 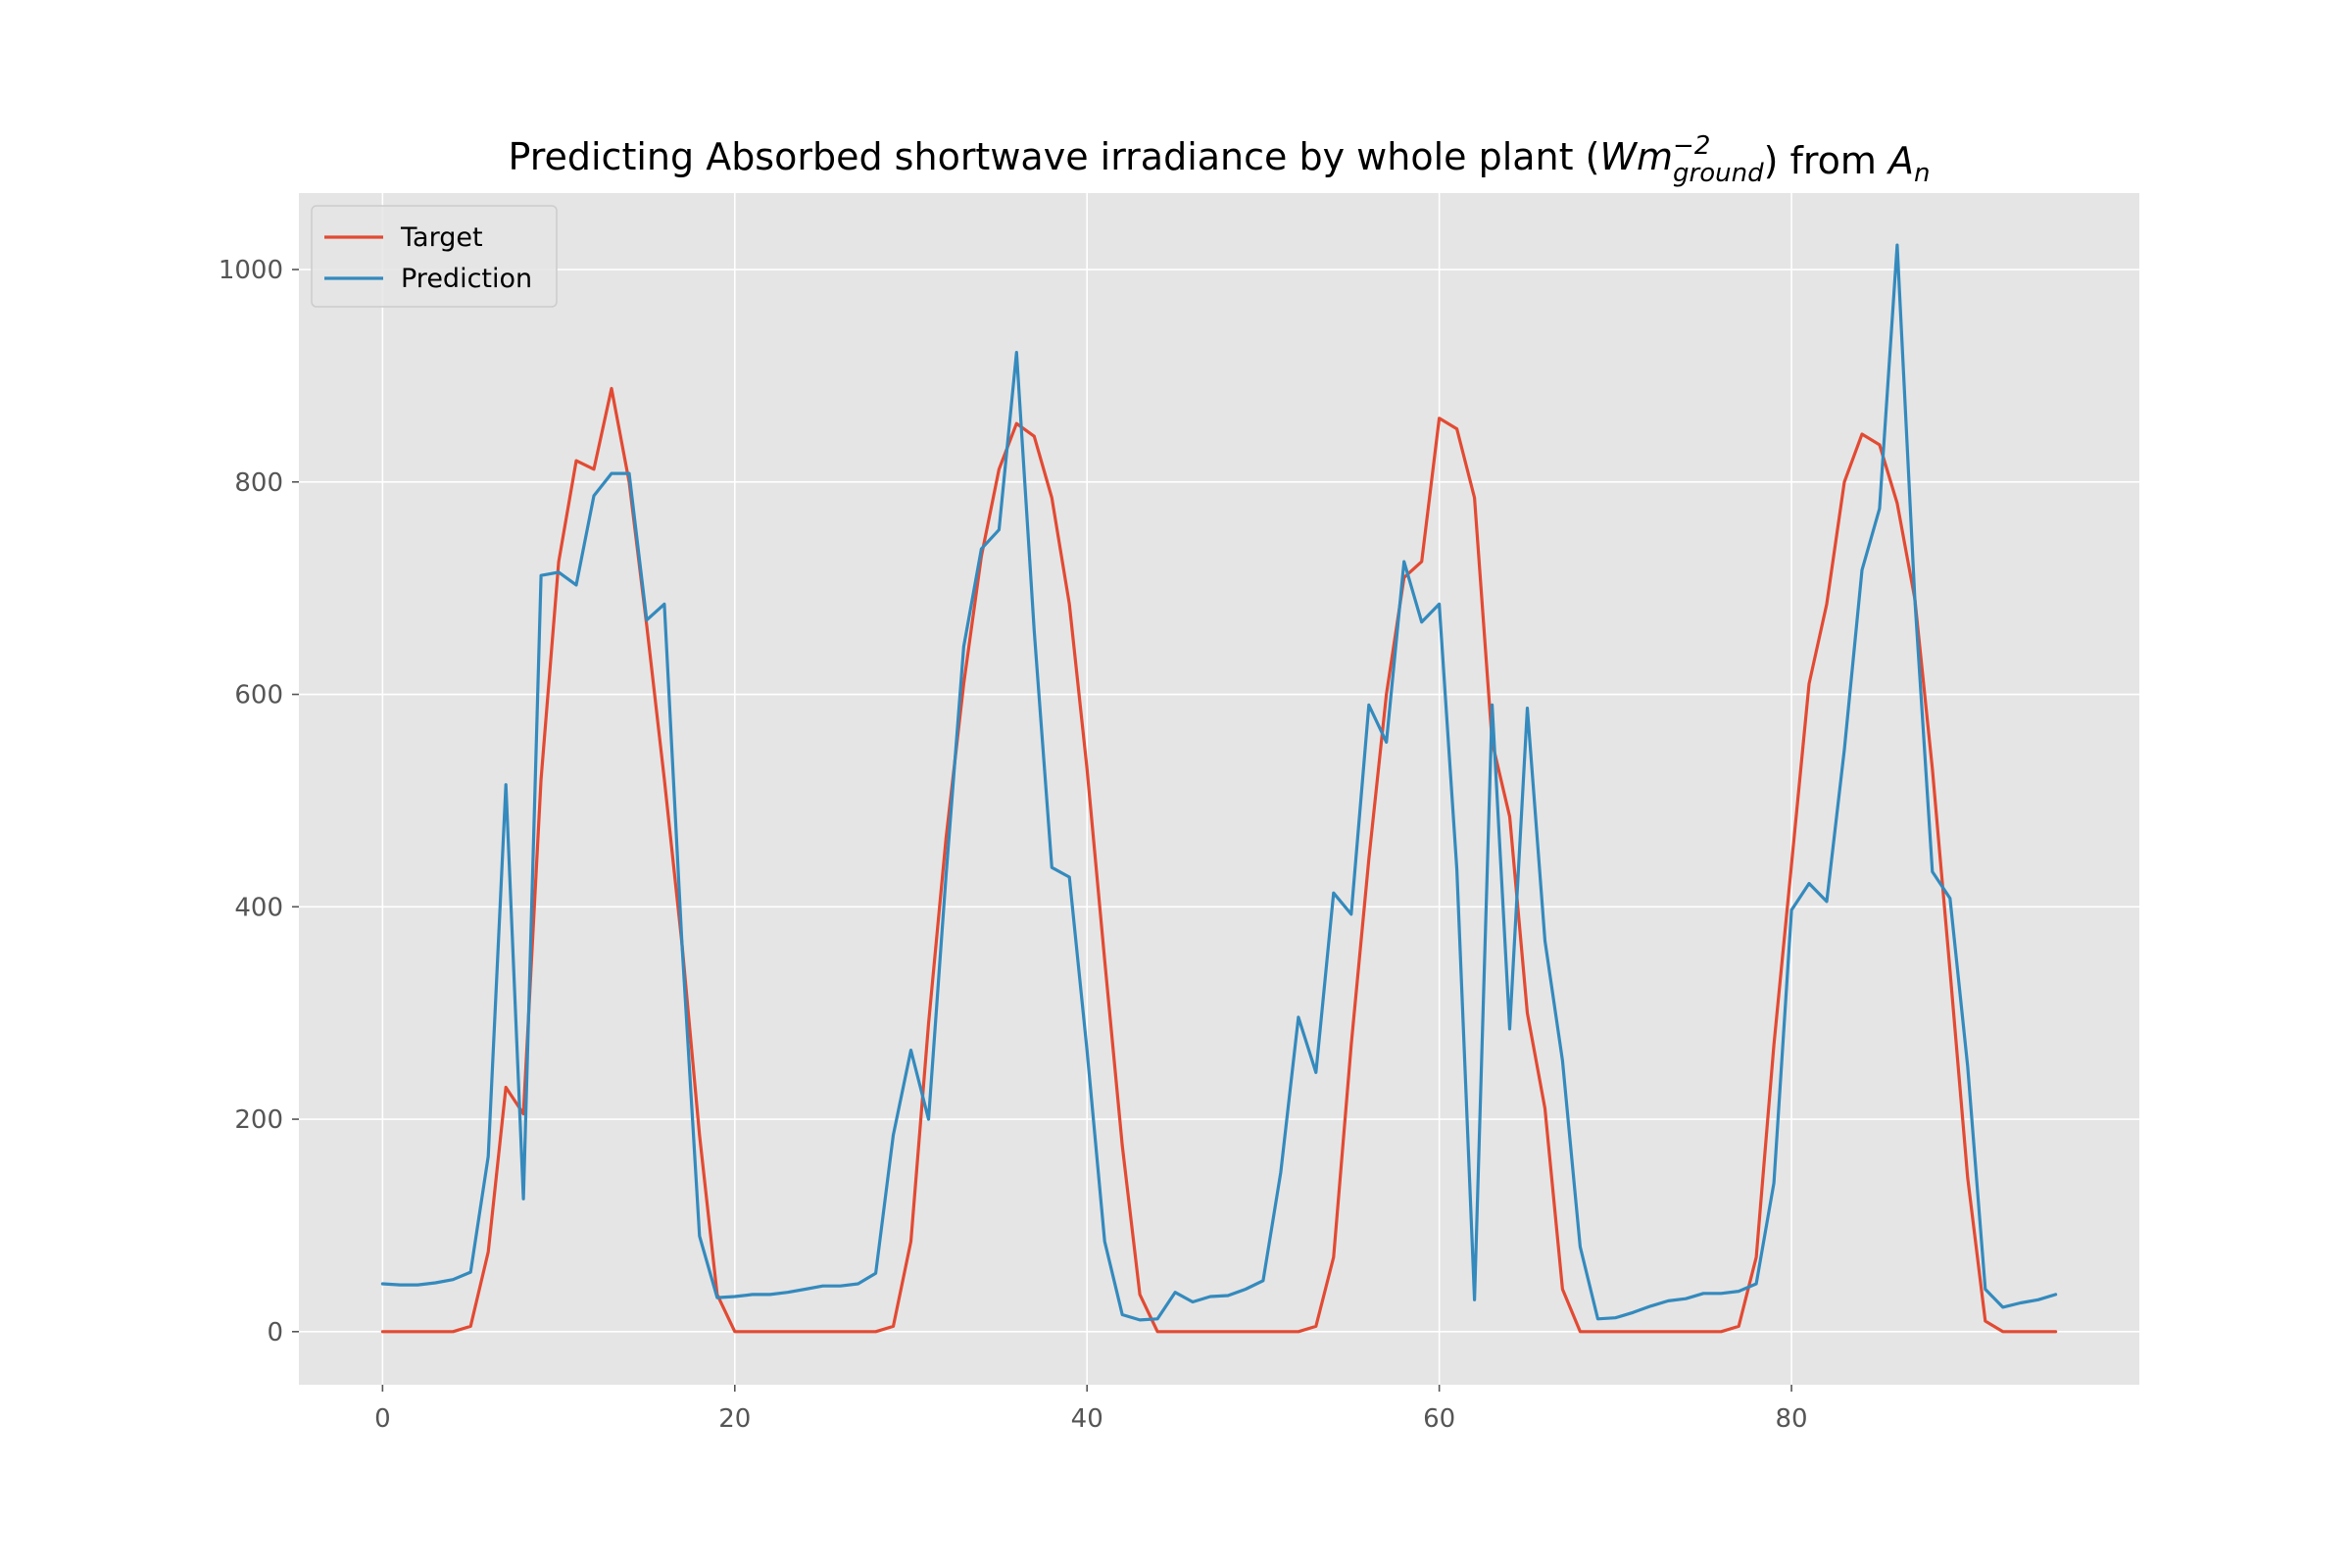 What do you see at coordinates (1439, 1419) in the screenshot?
I see `x-tick-label: 60` at bounding box center [1439, 1419].